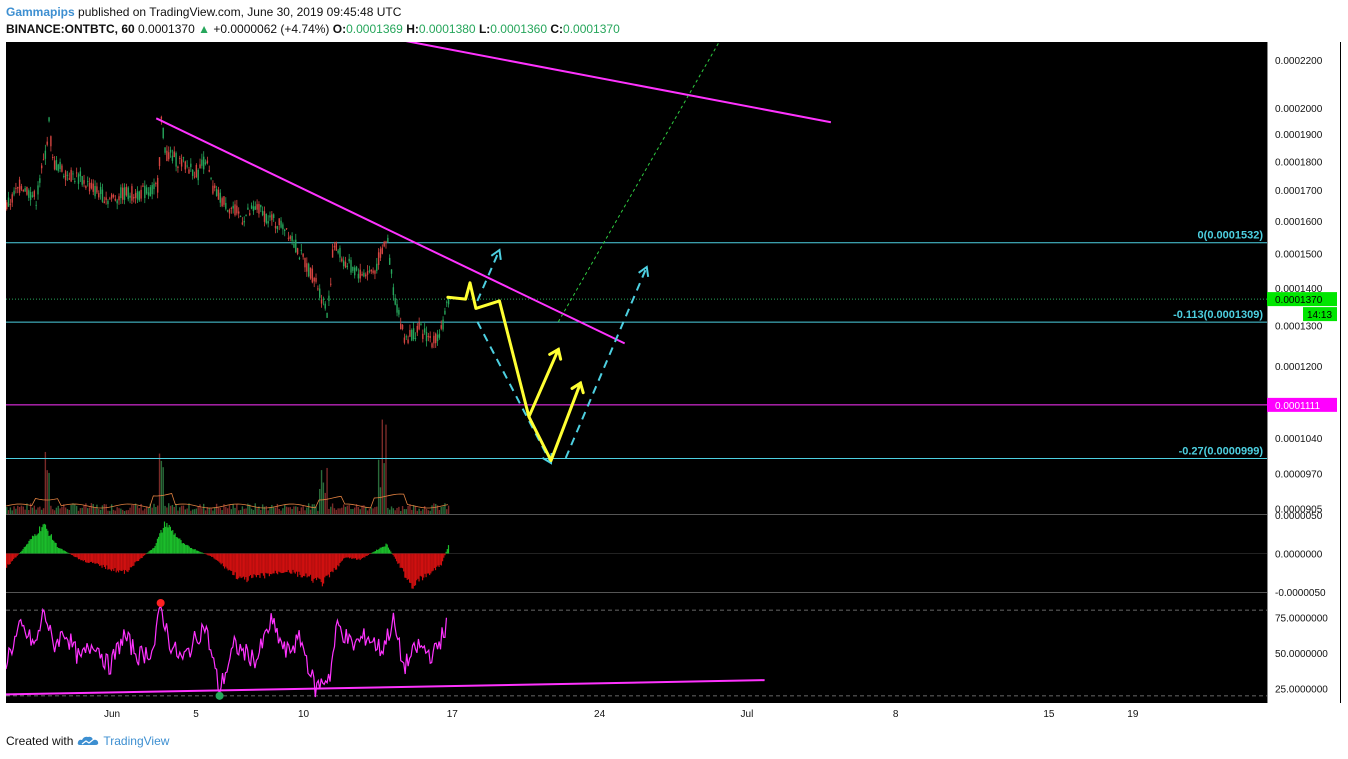 The image size is (1348, 759). I want to click on right-border, so click(1340, 372).